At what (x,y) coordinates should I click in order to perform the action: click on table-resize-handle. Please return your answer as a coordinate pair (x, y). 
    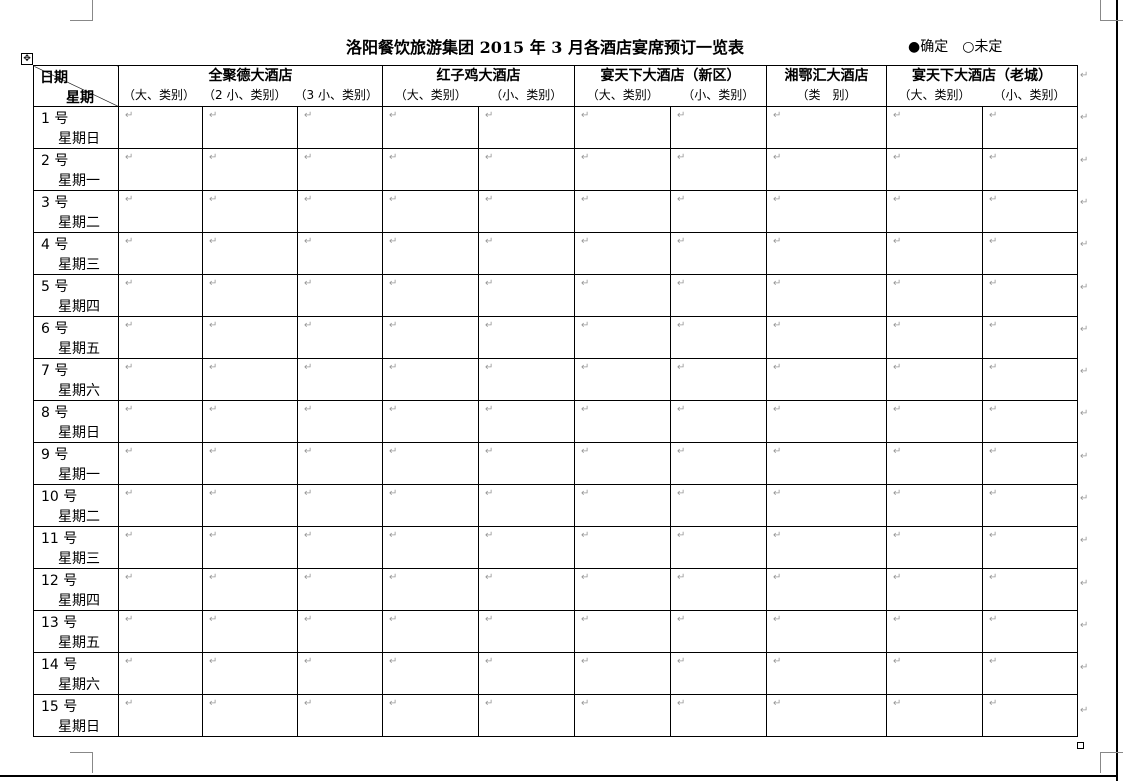
    Looking at the image, I should click on (1080, 745).